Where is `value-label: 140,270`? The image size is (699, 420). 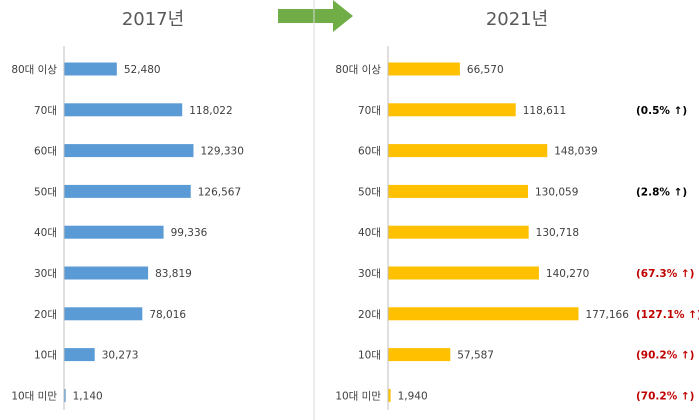
value-label: 140,270 is located at coordinates (567, 274).